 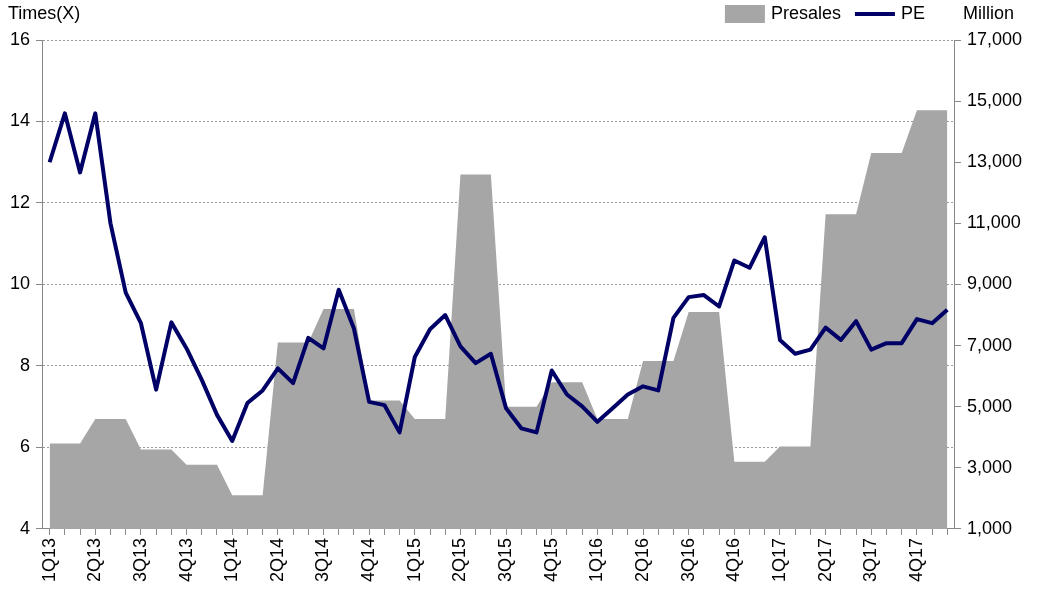 I want to click on legend-label: PE, so click(x=912, y=12).